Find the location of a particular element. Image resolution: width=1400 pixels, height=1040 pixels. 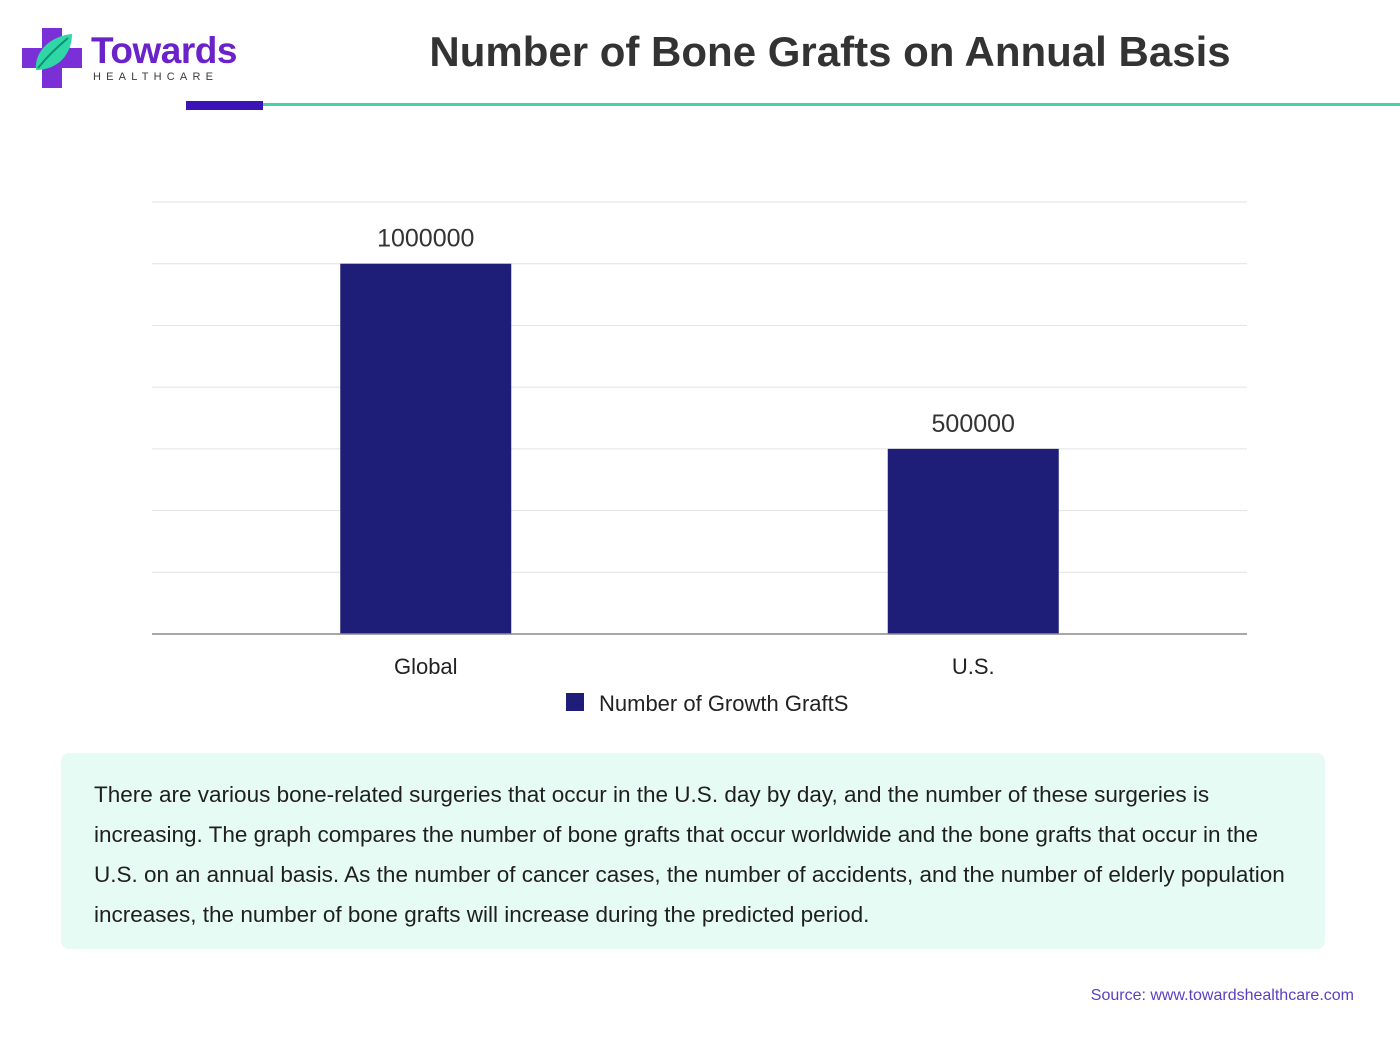

brand-logo: Towards HEALTHCARE is located at coordinates (129, 55).